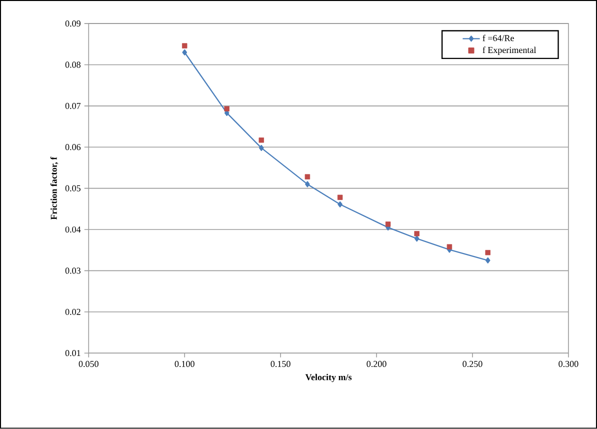 This screenshot has width=597, height=429. Describe the element at coordinates (509, 51) in the screenshot. I see `legend-label: f Experimental` at that location.